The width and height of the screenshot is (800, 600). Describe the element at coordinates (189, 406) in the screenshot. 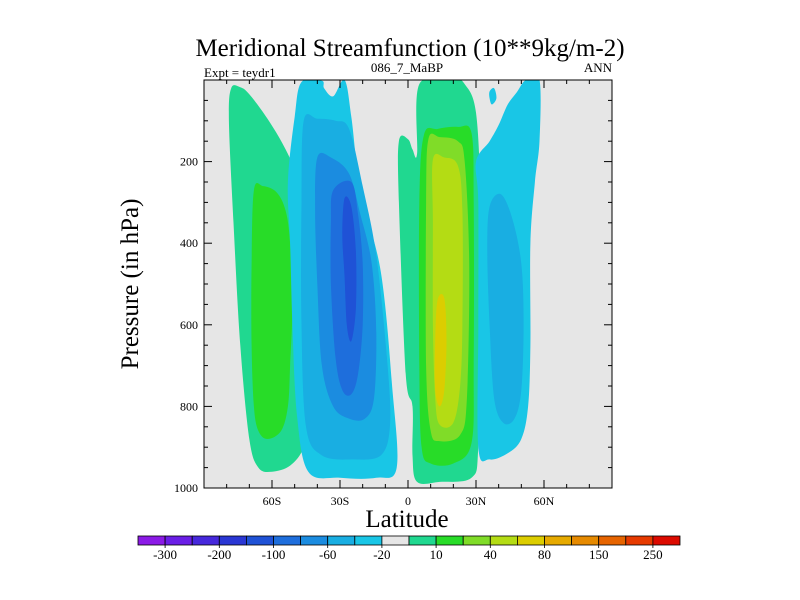

I see `y-tick-label: 800` at that location.